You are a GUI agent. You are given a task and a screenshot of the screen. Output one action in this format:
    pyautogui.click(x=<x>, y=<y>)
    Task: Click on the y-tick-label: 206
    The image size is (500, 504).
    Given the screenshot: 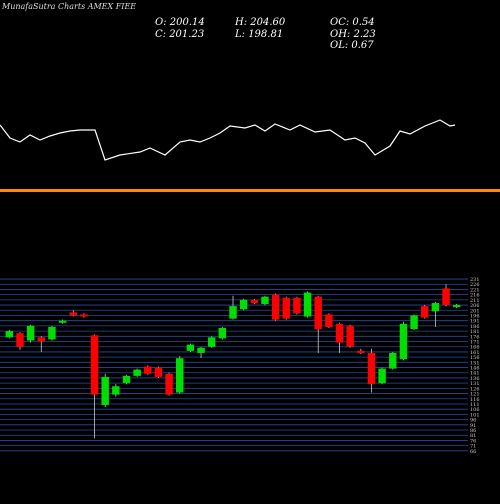 What is the action you would take?
    pyautogui.click(x=475, y=306)
    